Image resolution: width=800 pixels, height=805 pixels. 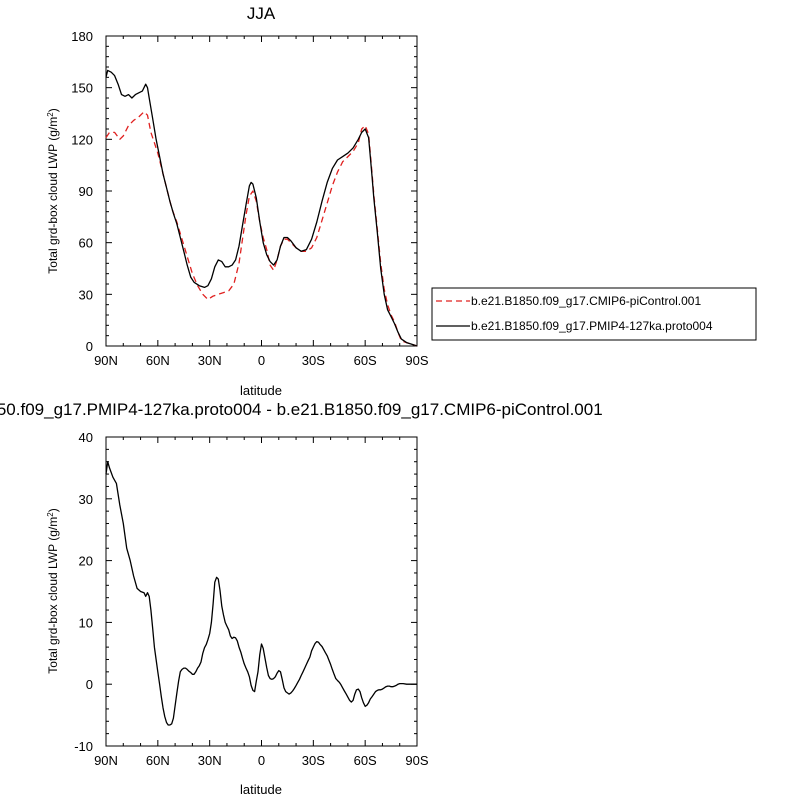 What do you see at coordinates (82, 88) in the screenshot?
I see `y-tick-label: 150` at bounding box center [82, 88].